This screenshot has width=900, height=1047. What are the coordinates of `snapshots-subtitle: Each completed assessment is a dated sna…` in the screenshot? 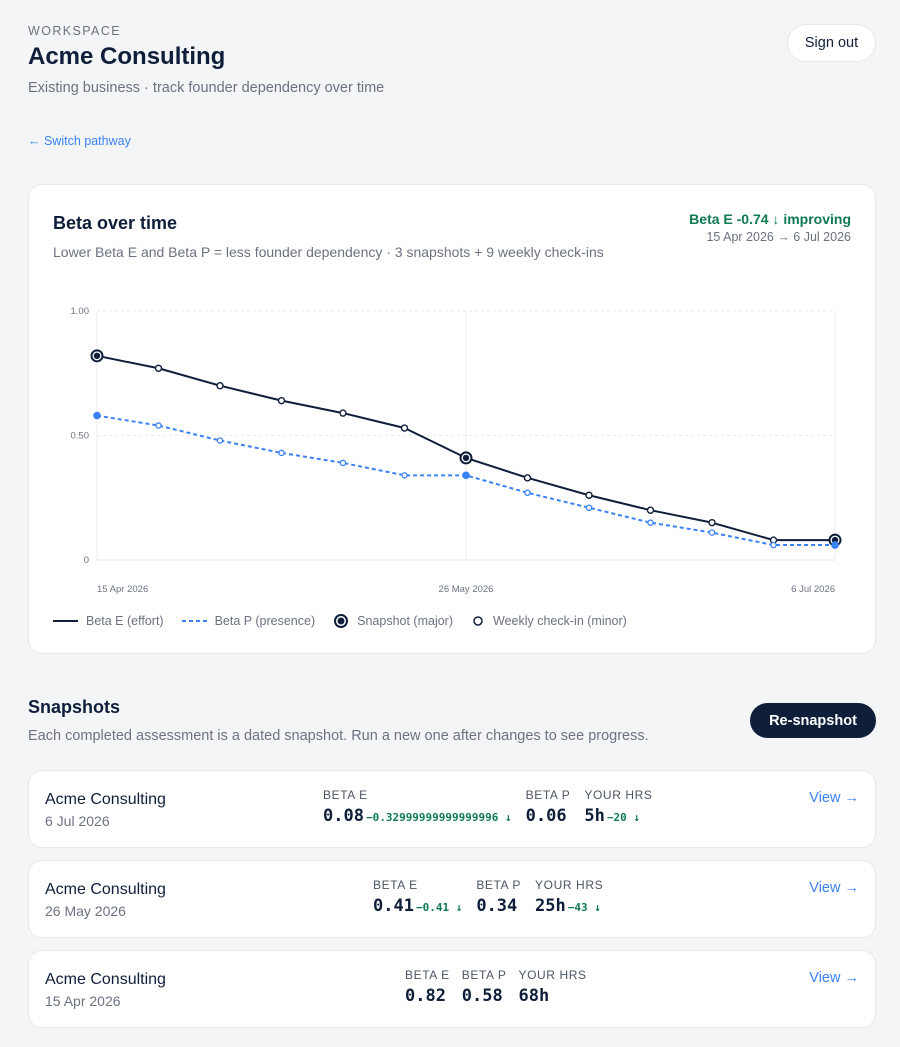 It's located at (338, 736).